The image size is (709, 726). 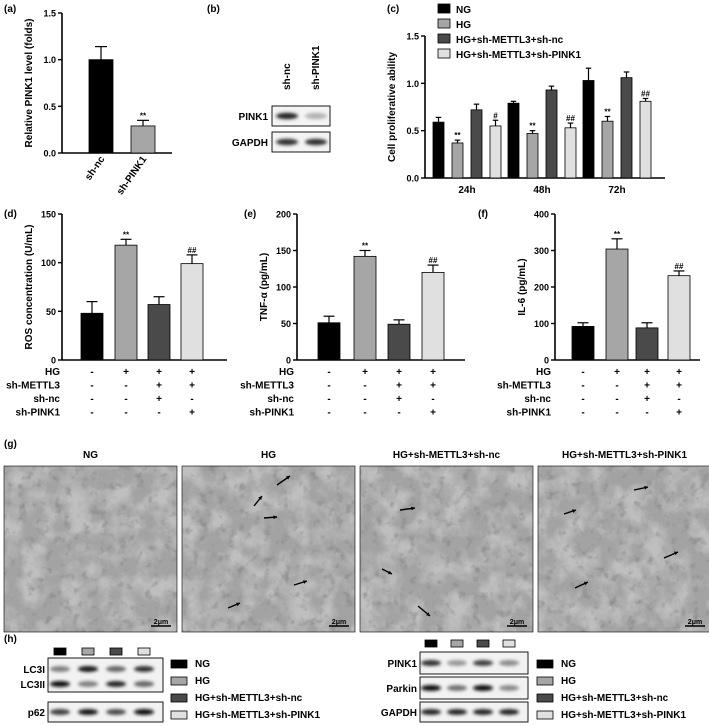 I want to click on blot-h-right-legend-swatch, so click(x=545, y=681).